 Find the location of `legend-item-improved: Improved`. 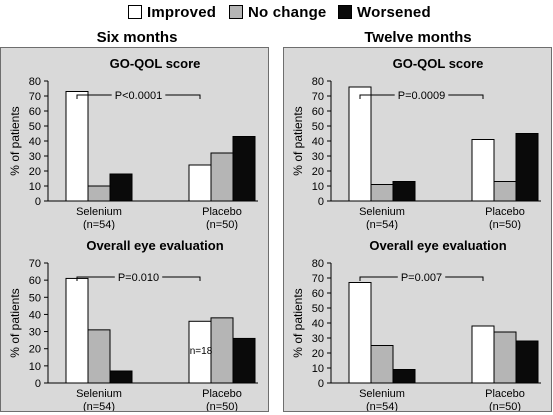

legend-item-improved: Improved is located at coordinates (172, 12).